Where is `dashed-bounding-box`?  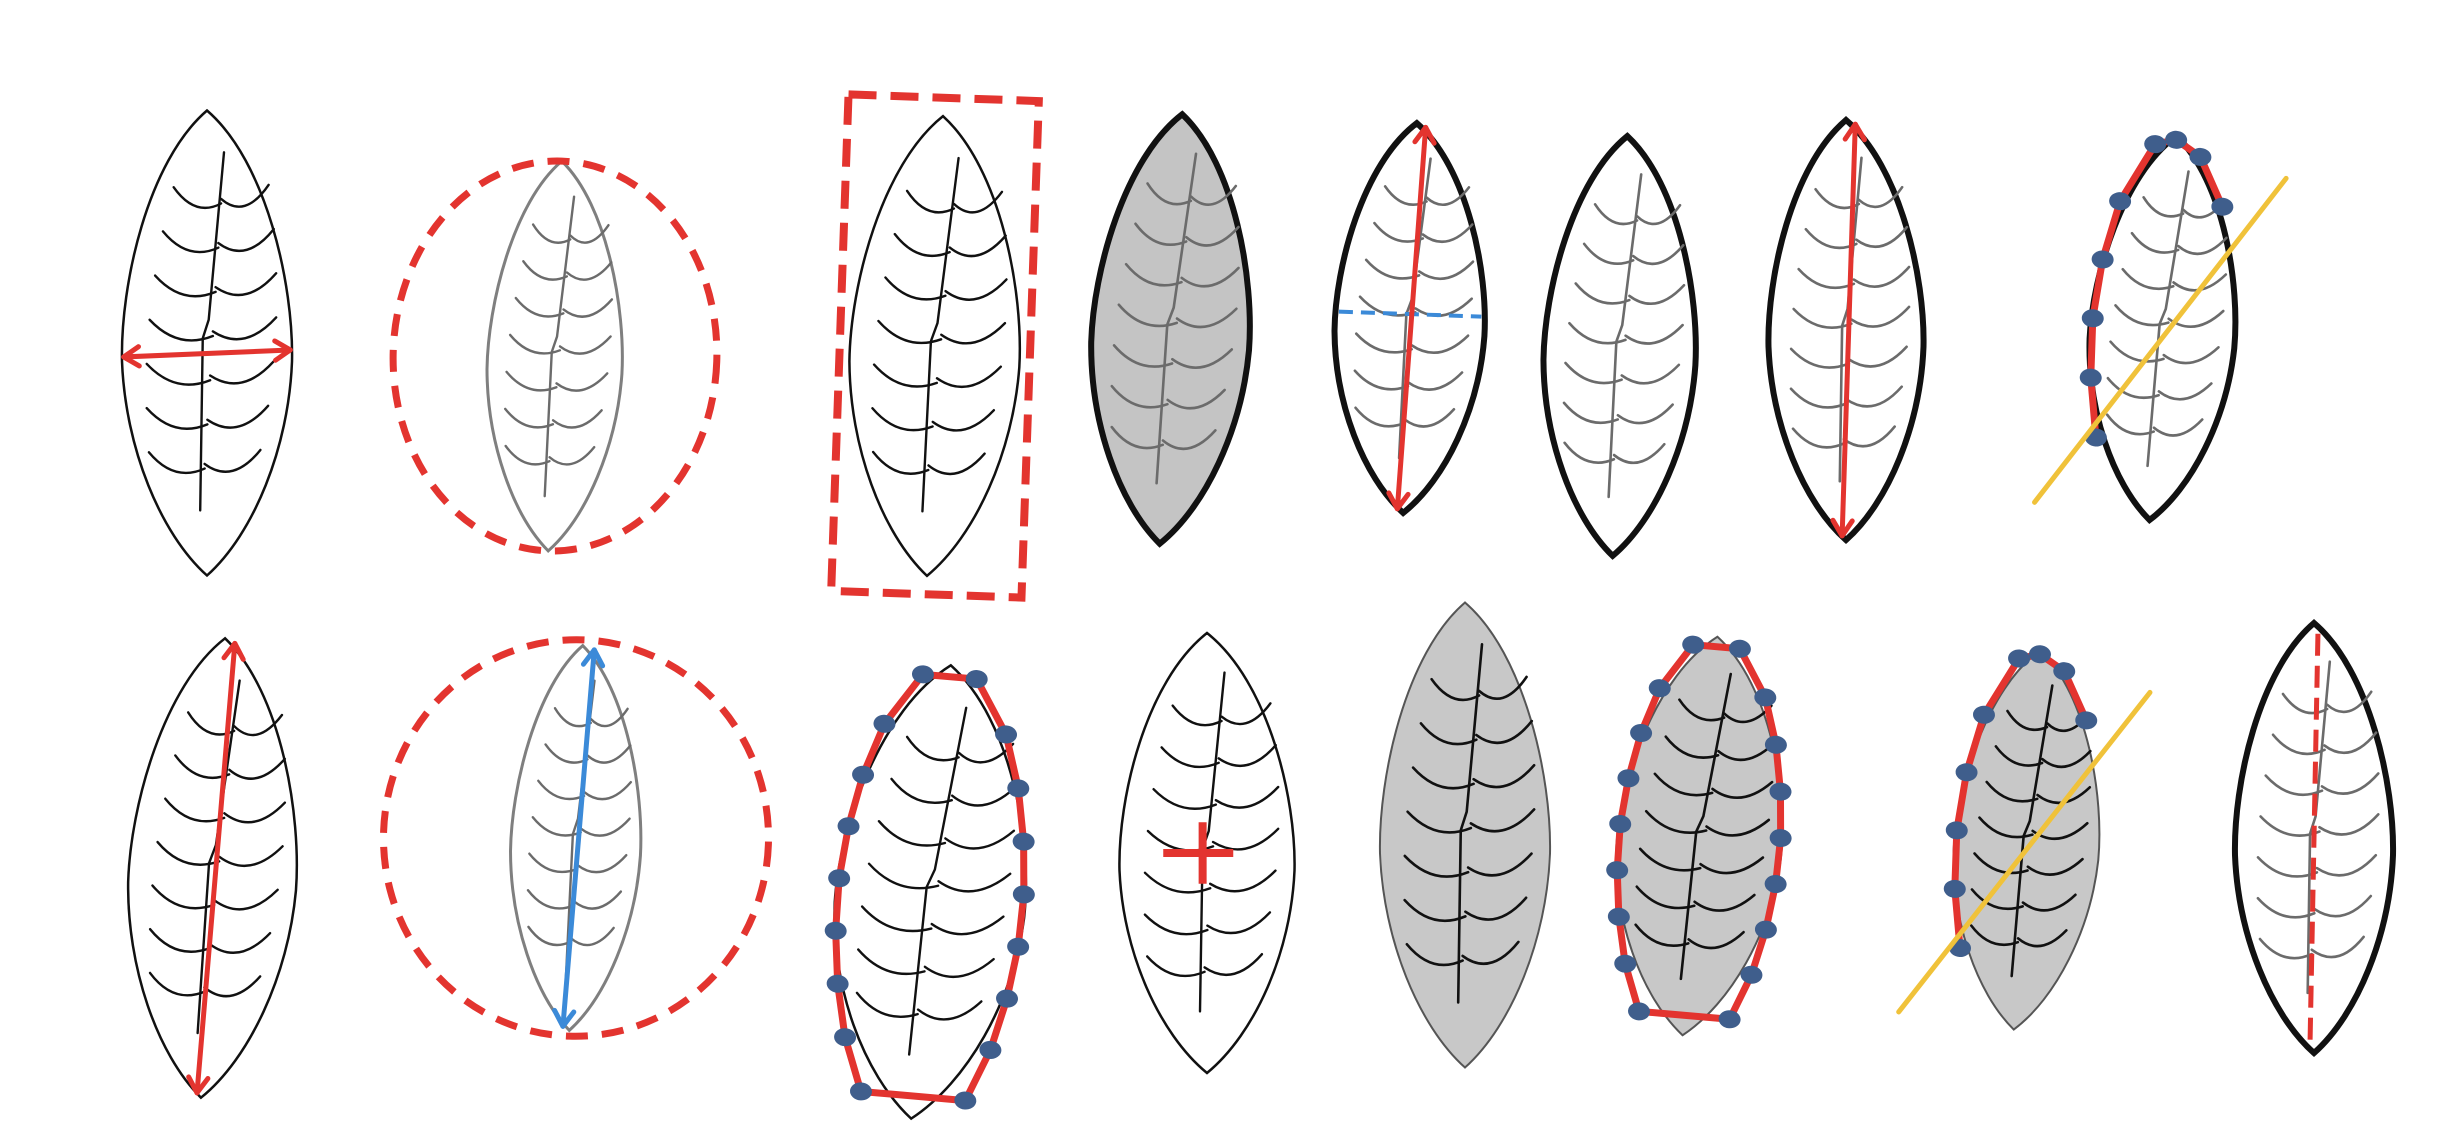
dashed-bounding-box is located at coordinates (935, 346).